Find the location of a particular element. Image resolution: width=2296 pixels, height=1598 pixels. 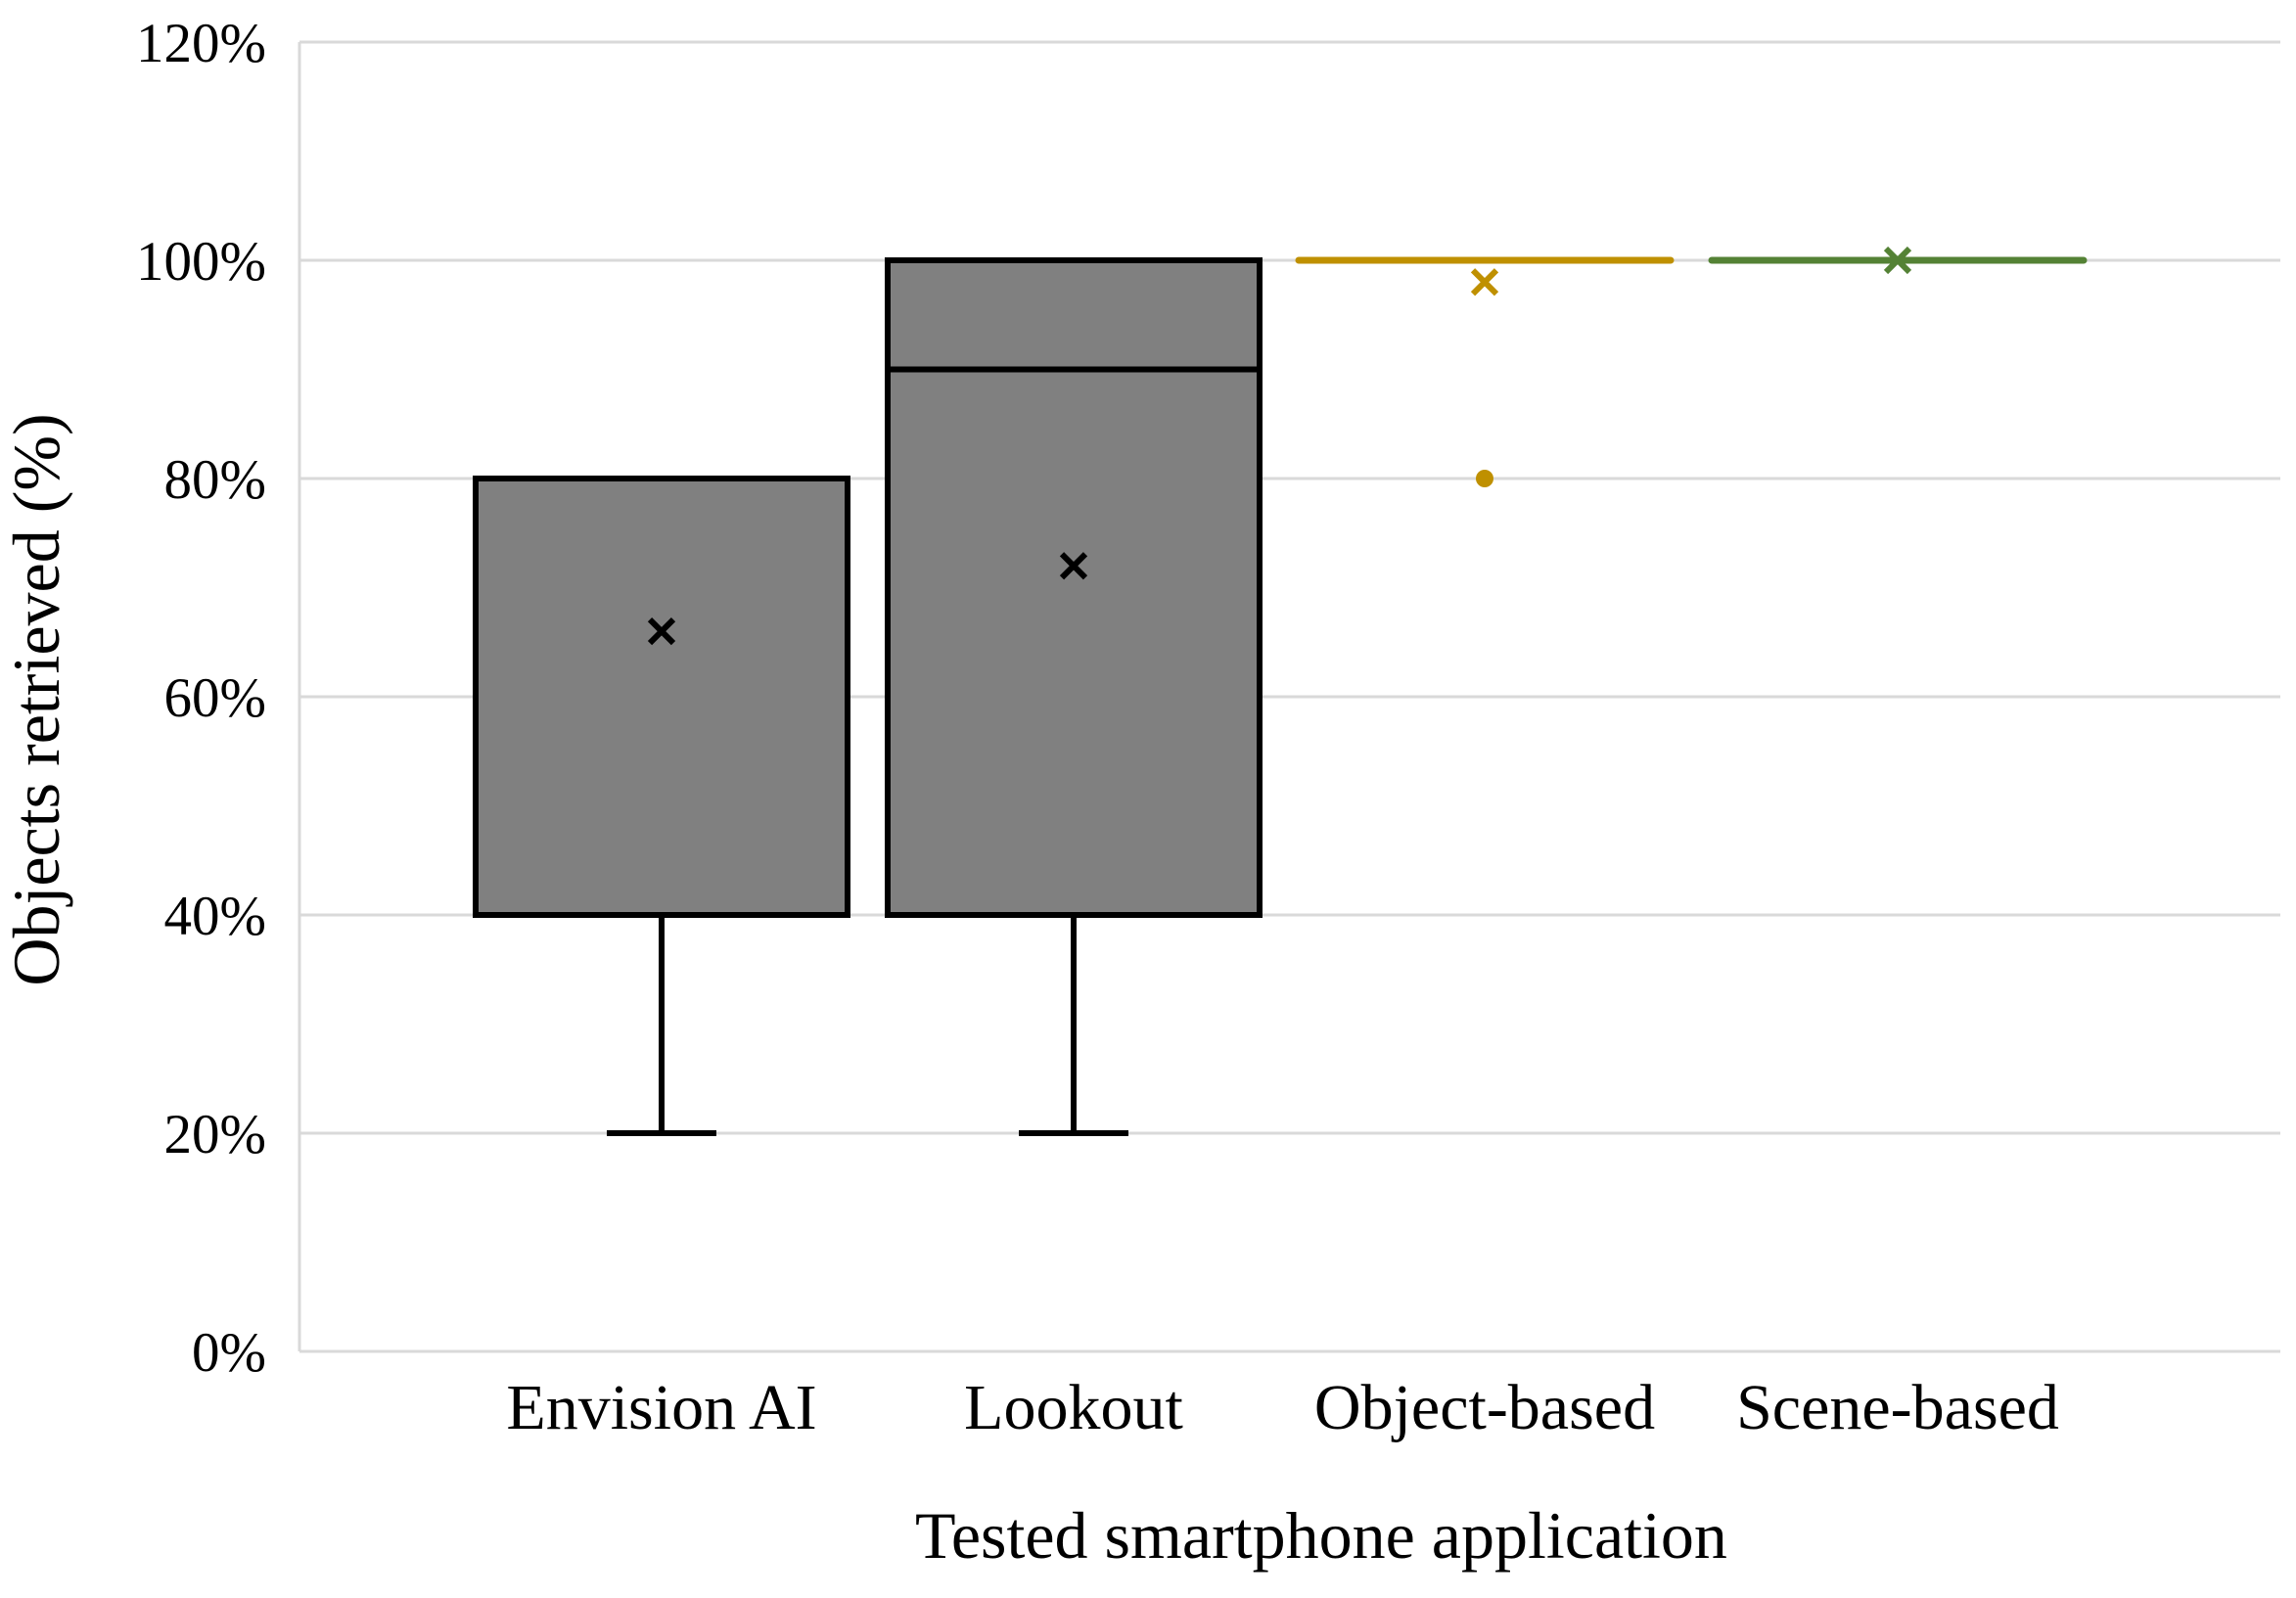

y-tick-label: 120% is located at coordinates (201, 44).